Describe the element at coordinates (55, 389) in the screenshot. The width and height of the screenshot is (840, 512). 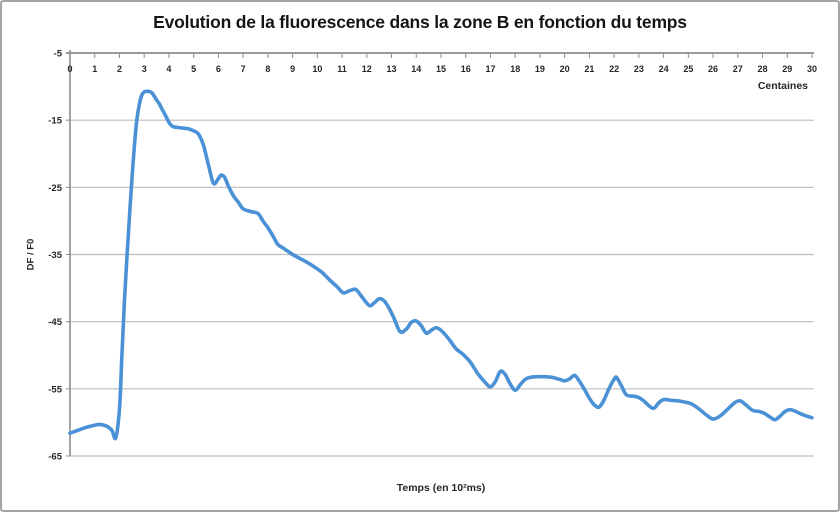
I see `y-tick-label: -55` at that location.